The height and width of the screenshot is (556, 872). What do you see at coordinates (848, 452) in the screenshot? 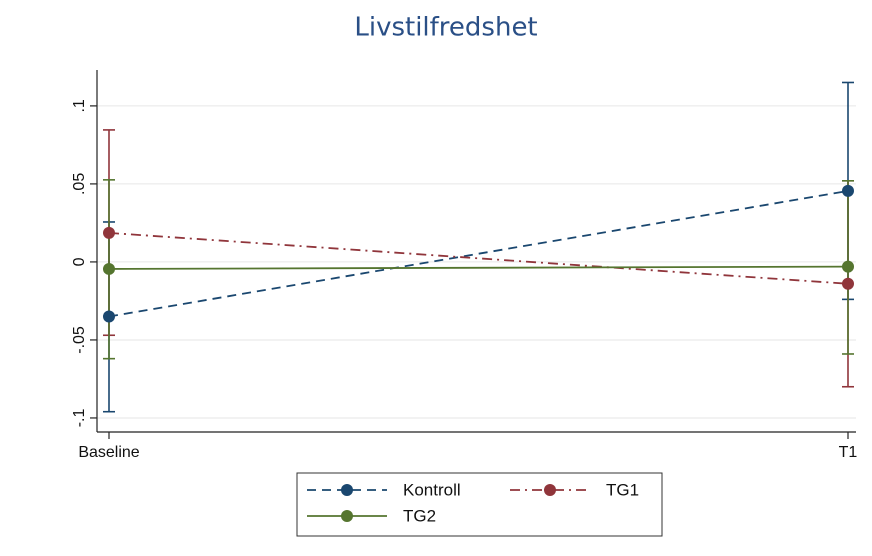
I see `x-tick-label: T1` at bounding box center [848, 452].